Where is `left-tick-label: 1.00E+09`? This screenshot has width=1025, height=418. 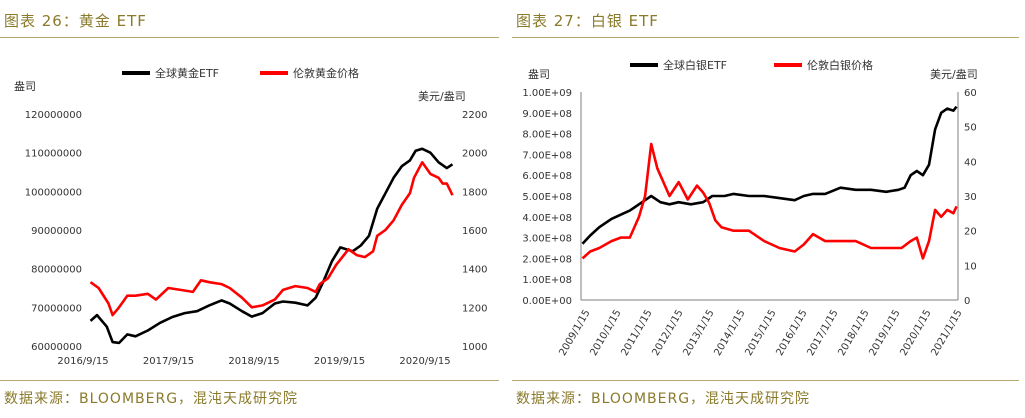 left-tick-label: 1.00E+09 is located at coordinates (547, 93).